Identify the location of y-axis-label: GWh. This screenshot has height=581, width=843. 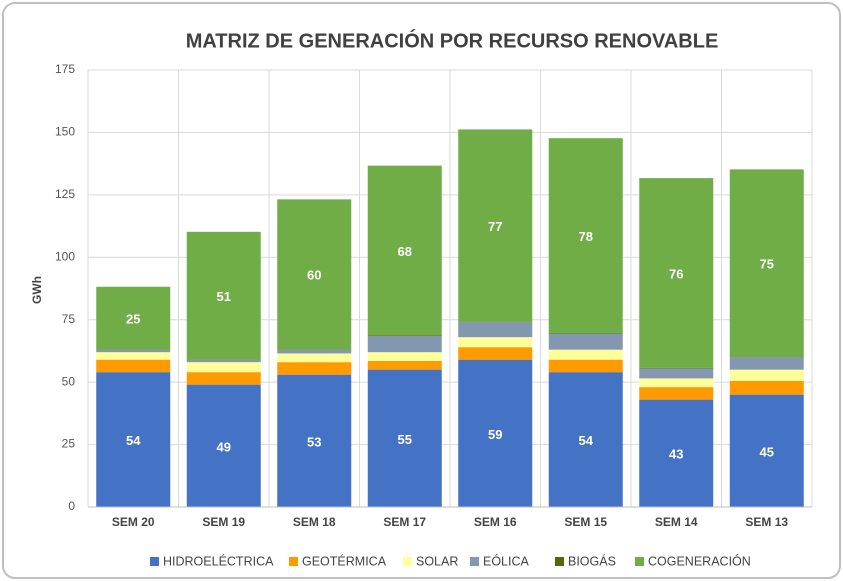
(37, 290).